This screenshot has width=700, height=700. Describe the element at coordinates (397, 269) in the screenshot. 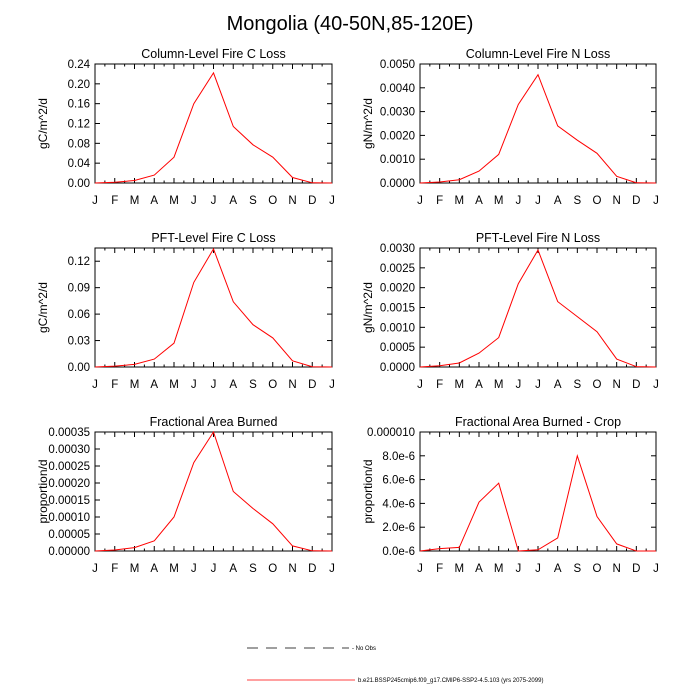

I see `y-tick-label: 0.0025` at that location.